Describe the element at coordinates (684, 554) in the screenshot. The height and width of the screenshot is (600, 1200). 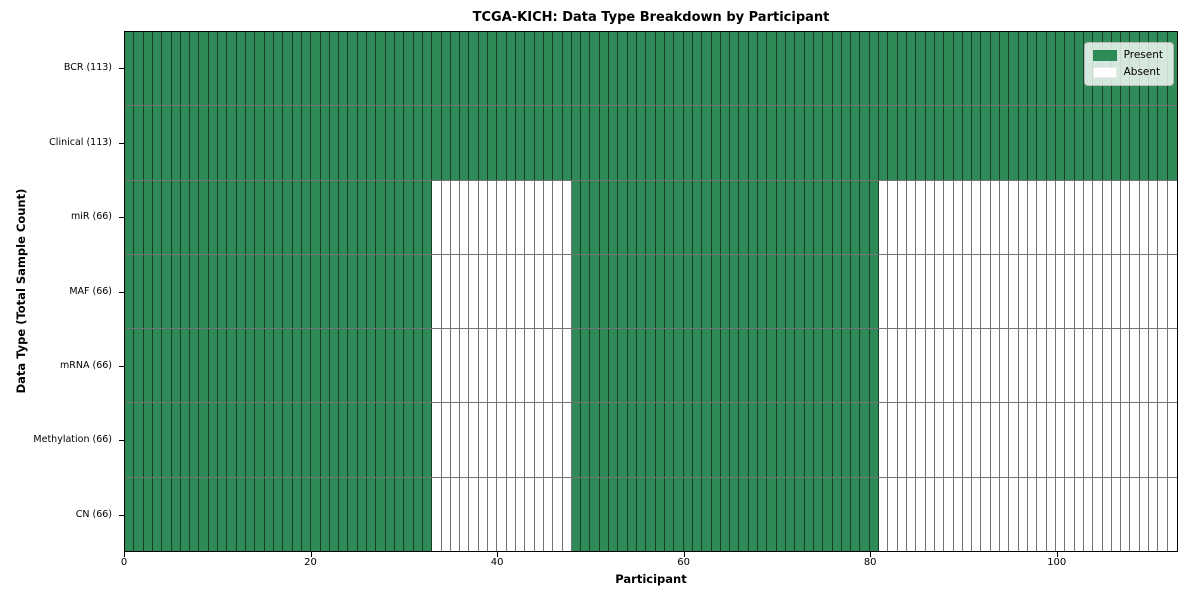
I see `x-tick-mark` at that location.